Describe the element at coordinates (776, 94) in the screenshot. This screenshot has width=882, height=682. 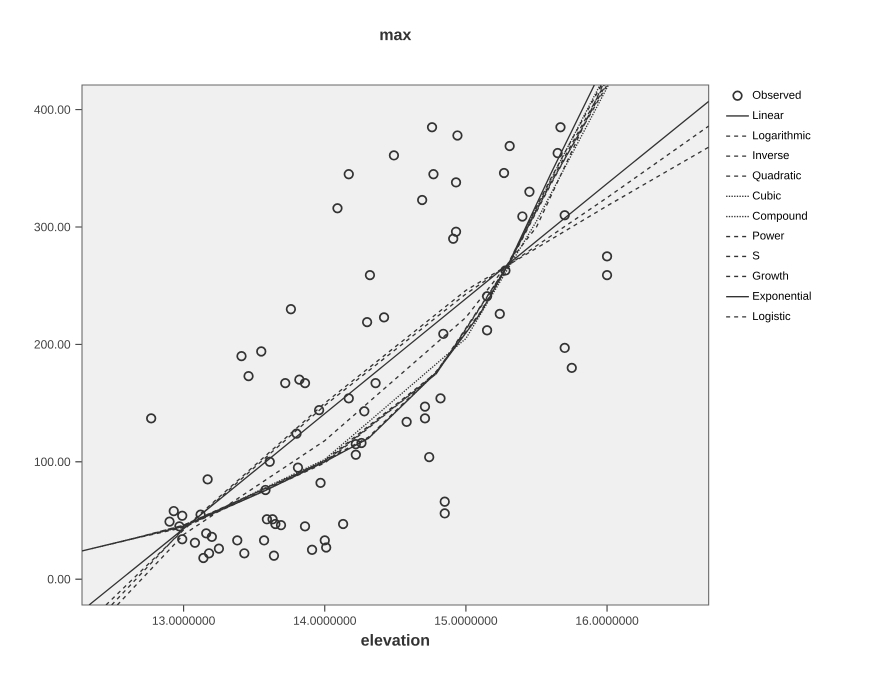
I see `legend-label: Observed` at that location.